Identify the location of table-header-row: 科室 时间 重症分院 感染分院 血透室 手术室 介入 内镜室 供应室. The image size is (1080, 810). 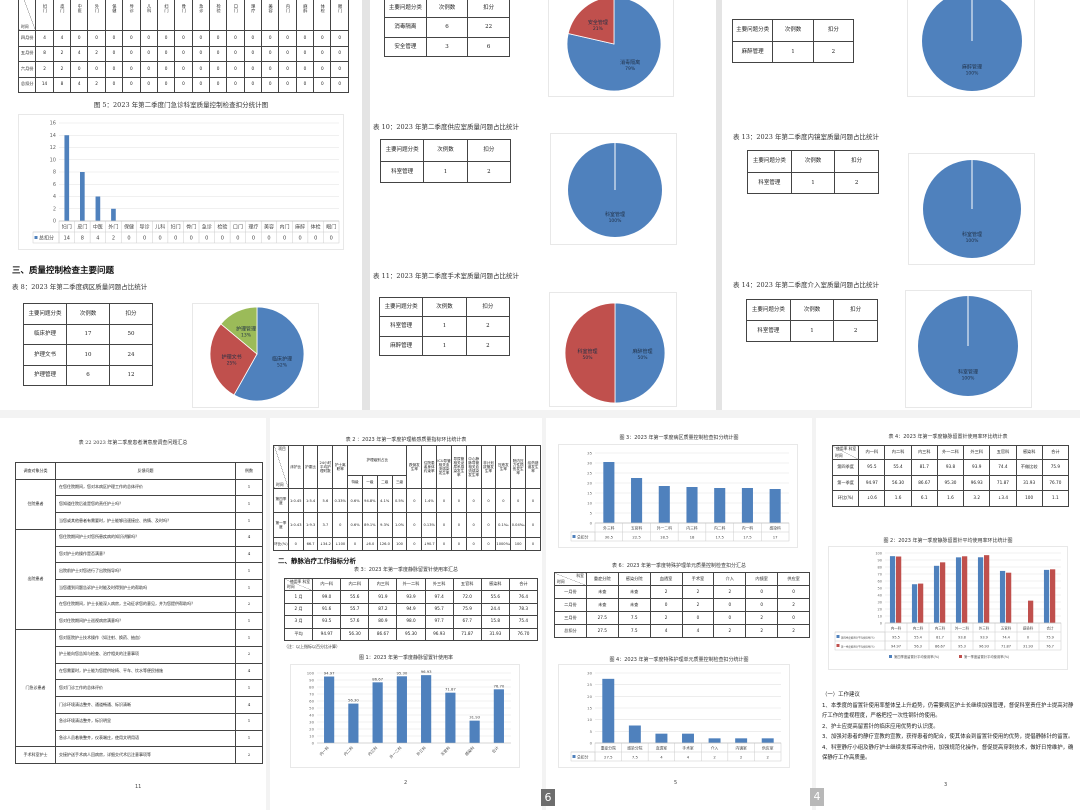
(682, 579).